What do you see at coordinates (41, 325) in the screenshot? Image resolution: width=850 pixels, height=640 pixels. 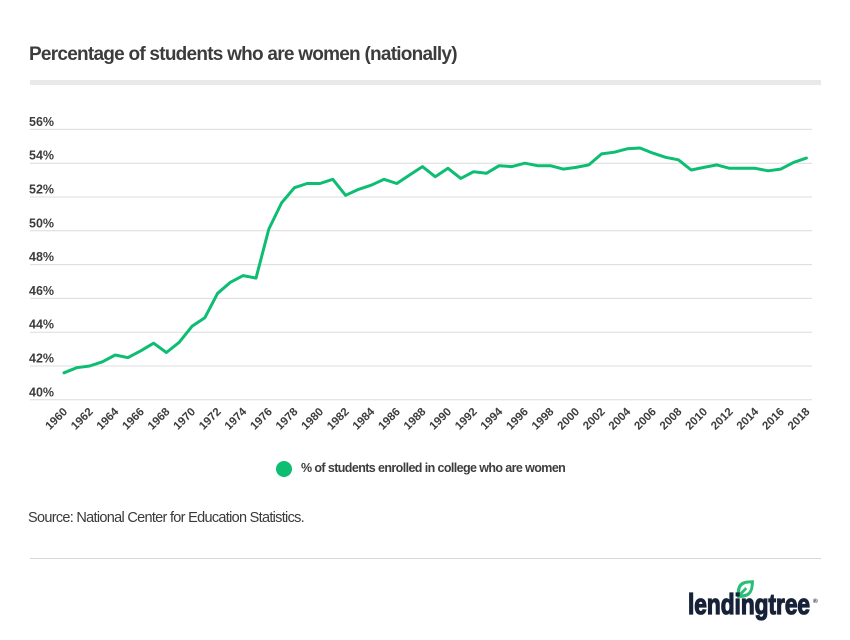 I see `svg-text: 44%` at bounding box center [41, 325].